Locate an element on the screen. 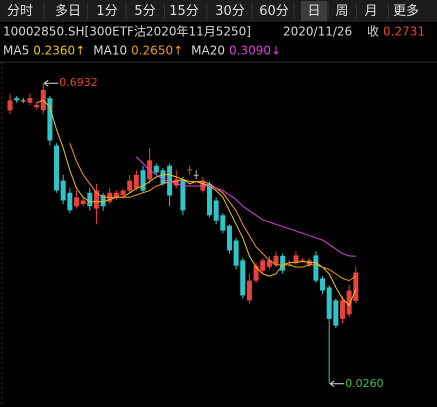 This screenshot has height=407, width=437. tab: 月 is located at coordinates (370, 11).